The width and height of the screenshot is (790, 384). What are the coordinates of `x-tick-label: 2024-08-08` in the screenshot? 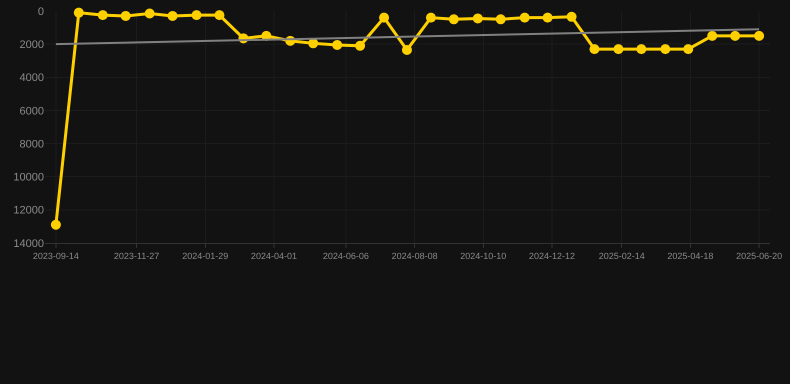 It's located at (415, 255).